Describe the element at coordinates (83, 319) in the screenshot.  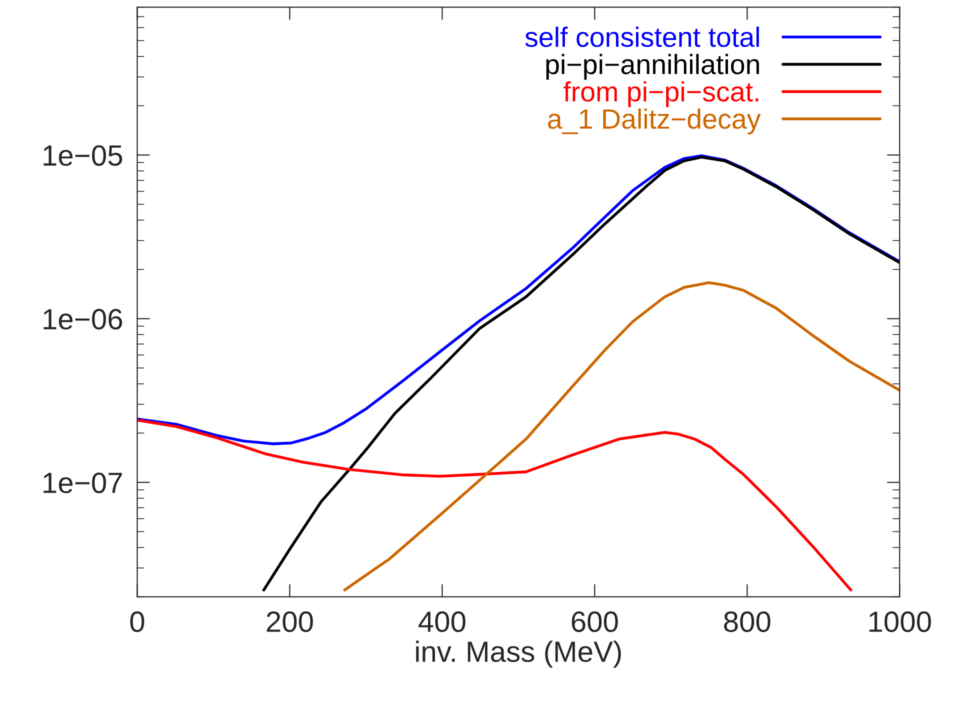
I see `y-tick-label: 1e−06` at that location.